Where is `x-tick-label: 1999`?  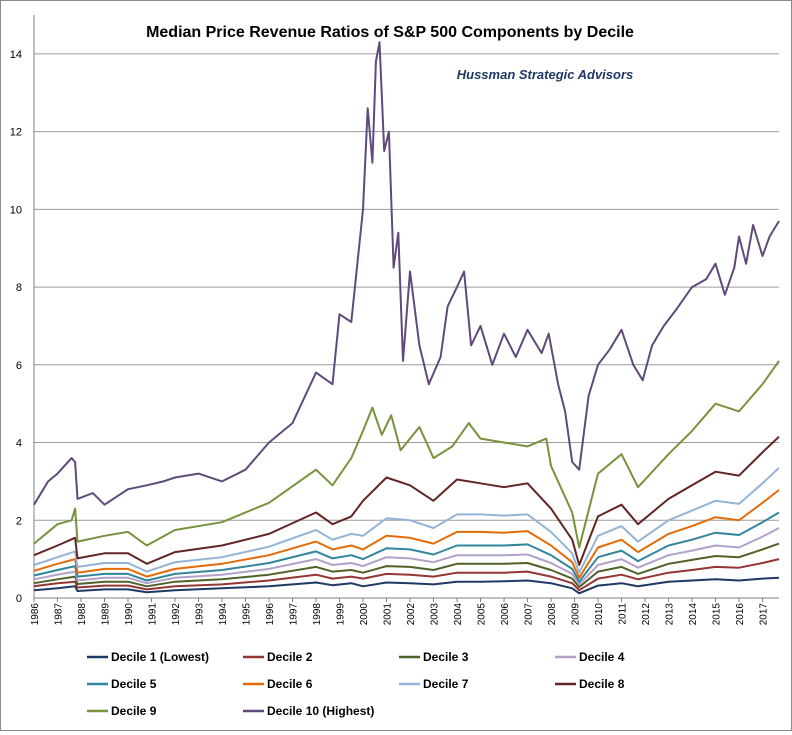
x-tick-label: 1999 is located at coordinates (341, 614).